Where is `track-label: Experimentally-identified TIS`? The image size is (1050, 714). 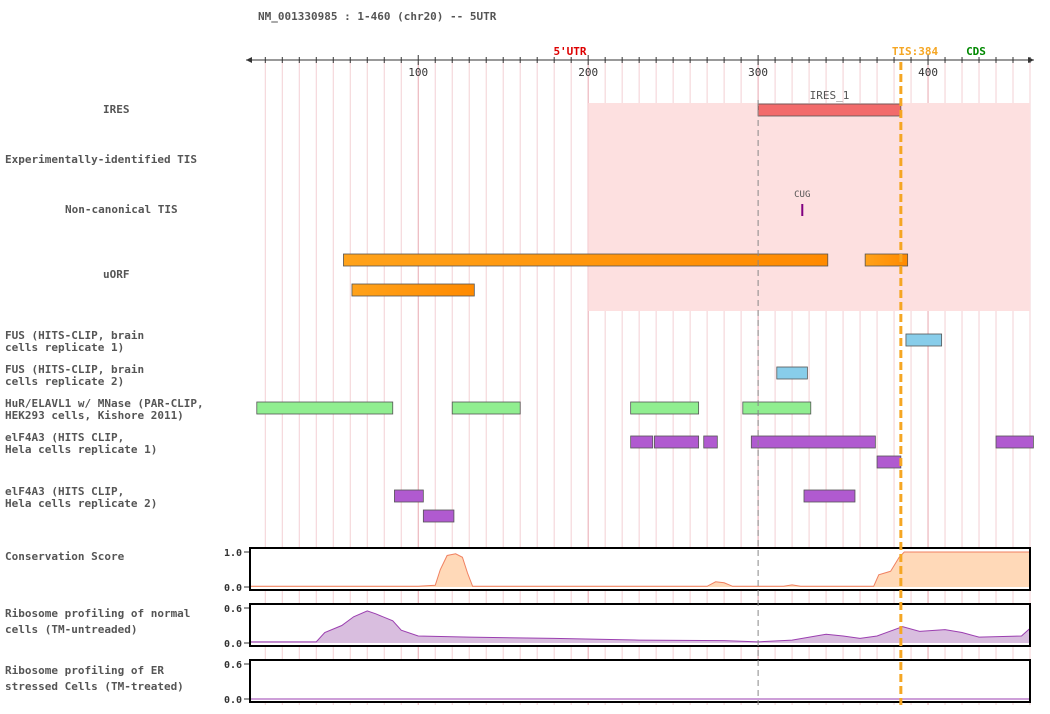
track-label: Experimentally-identified TIS is located at coordinates (101, 159).